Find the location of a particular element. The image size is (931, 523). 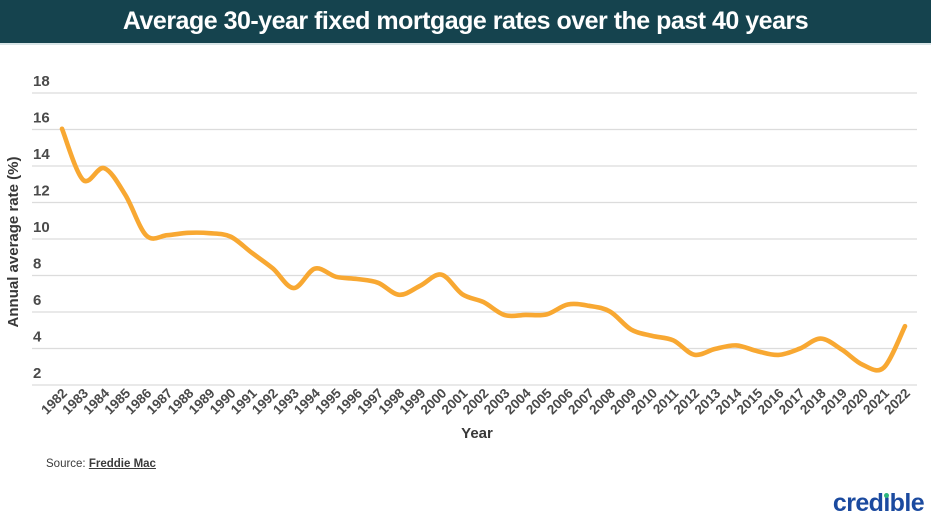

y-tick-label-6: 6 is located at coordinates (37, 300).